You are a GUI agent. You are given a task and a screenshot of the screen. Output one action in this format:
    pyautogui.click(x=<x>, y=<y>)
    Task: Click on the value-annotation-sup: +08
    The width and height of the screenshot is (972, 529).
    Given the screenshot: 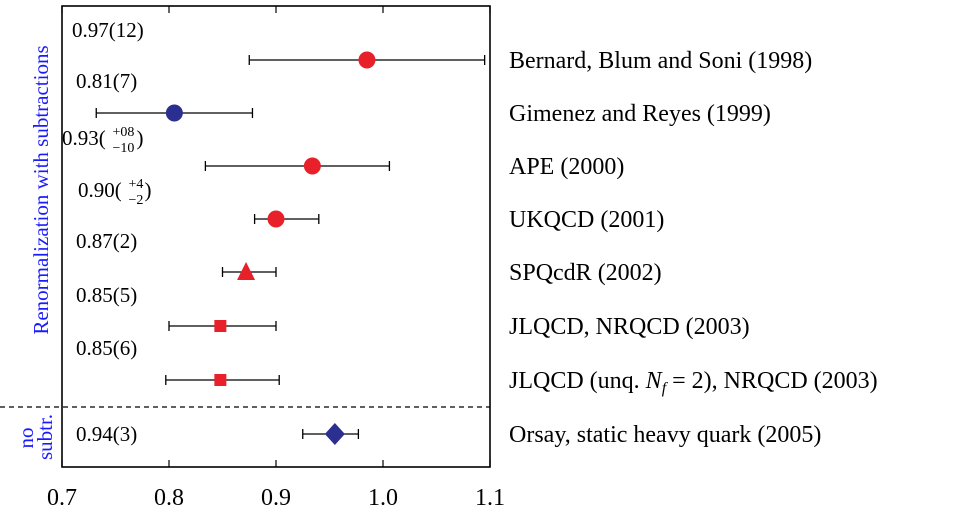 What is the action you would take?
    pyautogui.click(x=124, y=132)
    